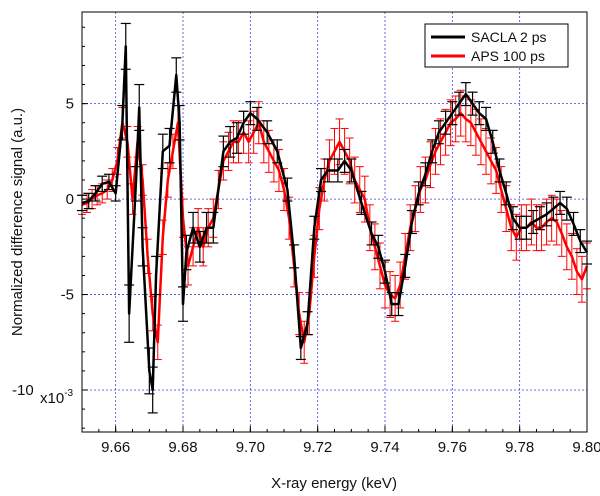 The width and height of the screenshot is (600, 496). What do you see at coordinates (334, 483) in the screenshot?
I see `x-axis-title: X-ray energy (keV)` at bounding box center [334, 483].